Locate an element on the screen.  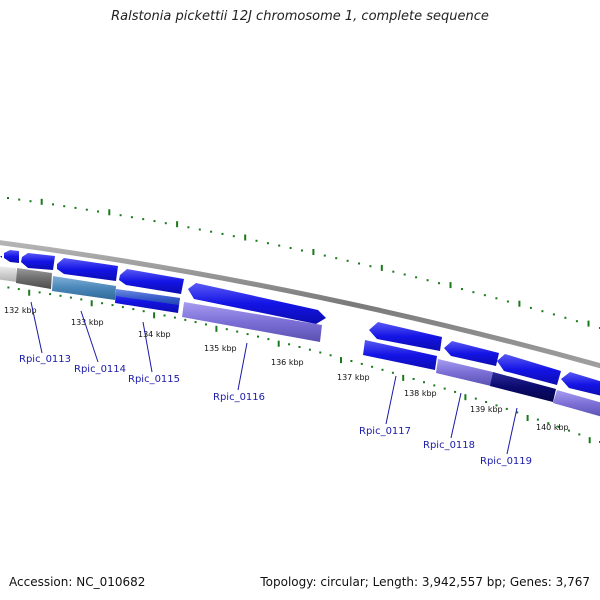
gene-label: Rpic_0113 is located at coordinates (45, 359).